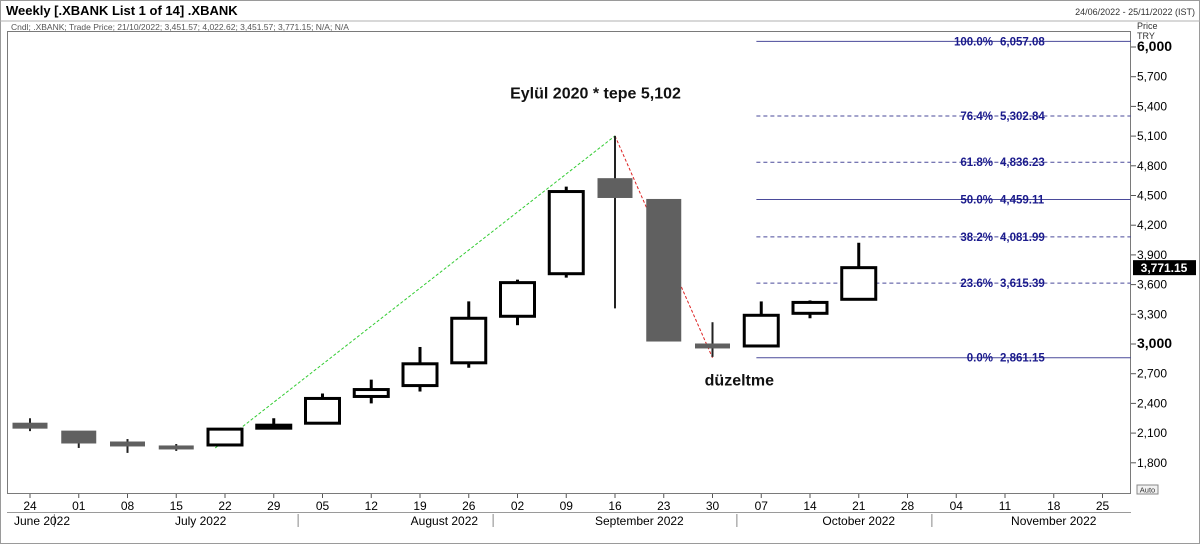  What do you see at coordinates (664, 506) in the screenshot?
I see `x-tick-label: 23` at bounding box center [664, 506].